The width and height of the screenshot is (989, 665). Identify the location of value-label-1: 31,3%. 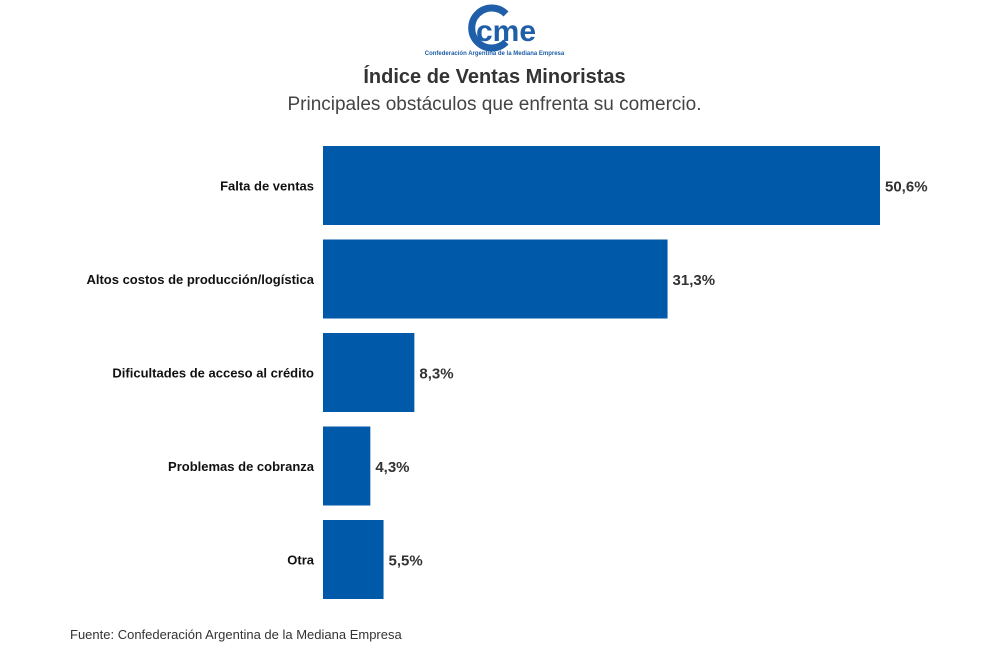
(694, 280).